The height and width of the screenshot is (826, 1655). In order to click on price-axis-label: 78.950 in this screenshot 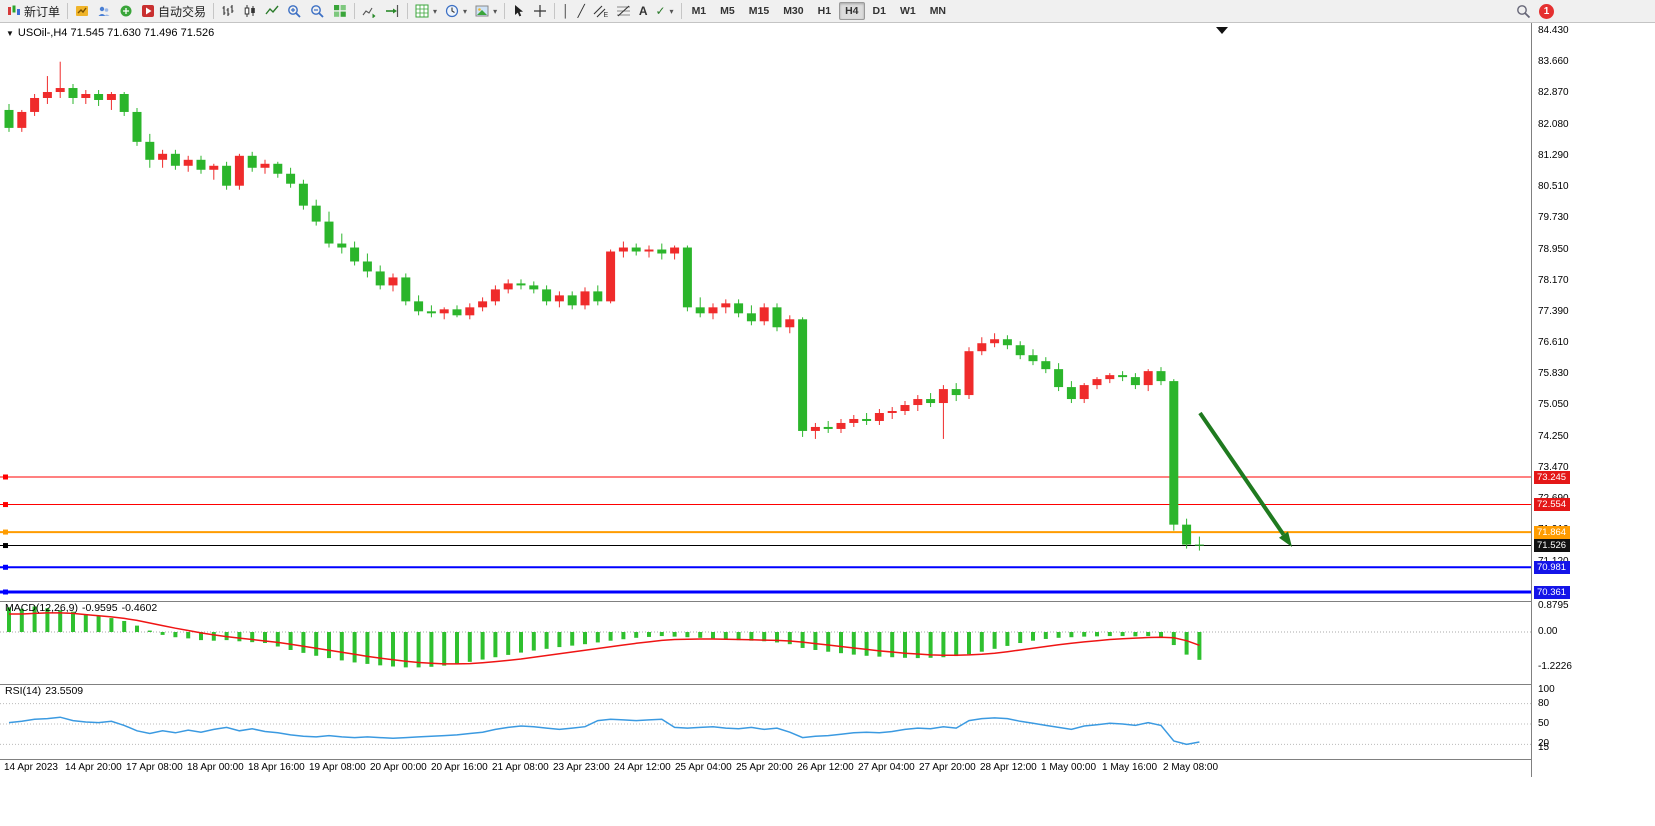, I will do `click(1553, 249)`.